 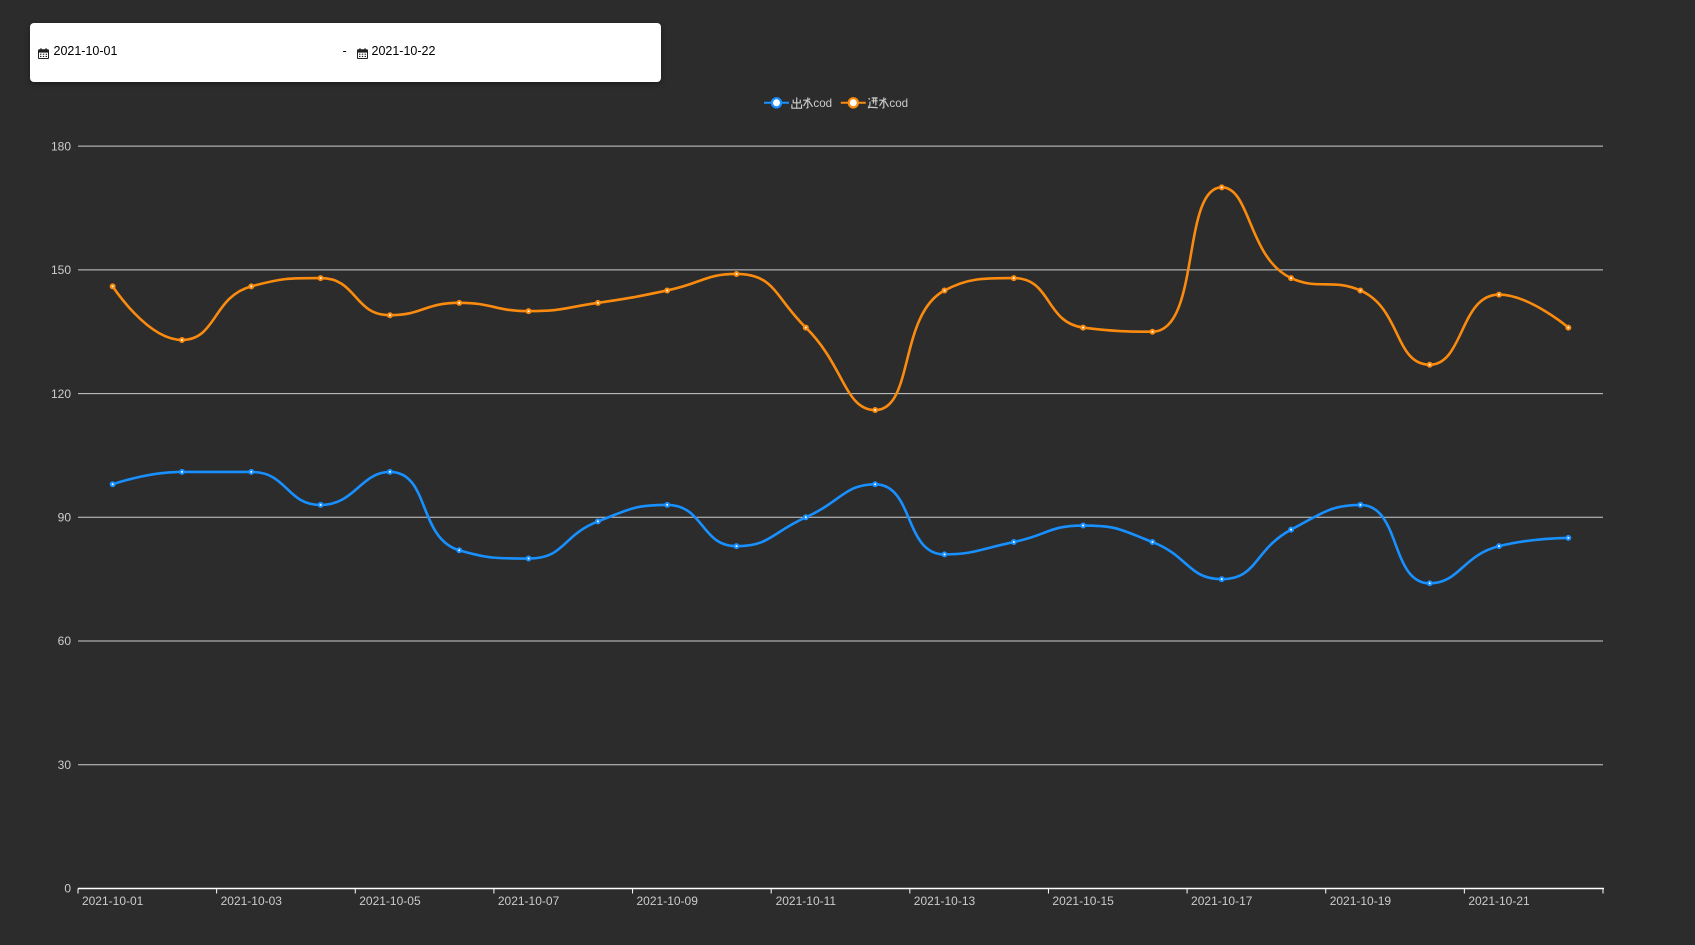 What do you see at coordinates (1083, 901) in the screenshot?
I see `svg-text: 2021-10-15` at bounding box center [1083, 901].